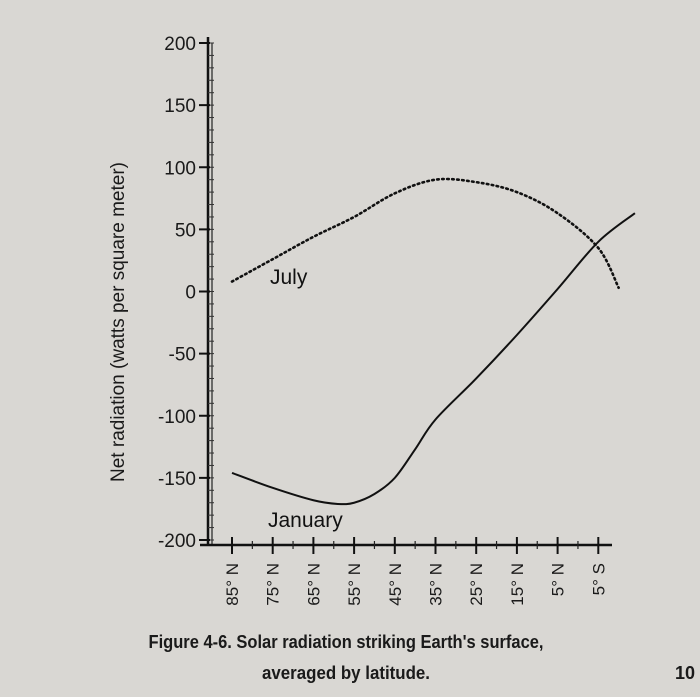  I want to click on figure-caption-line2: averaged by latitude., so click(346, 673).